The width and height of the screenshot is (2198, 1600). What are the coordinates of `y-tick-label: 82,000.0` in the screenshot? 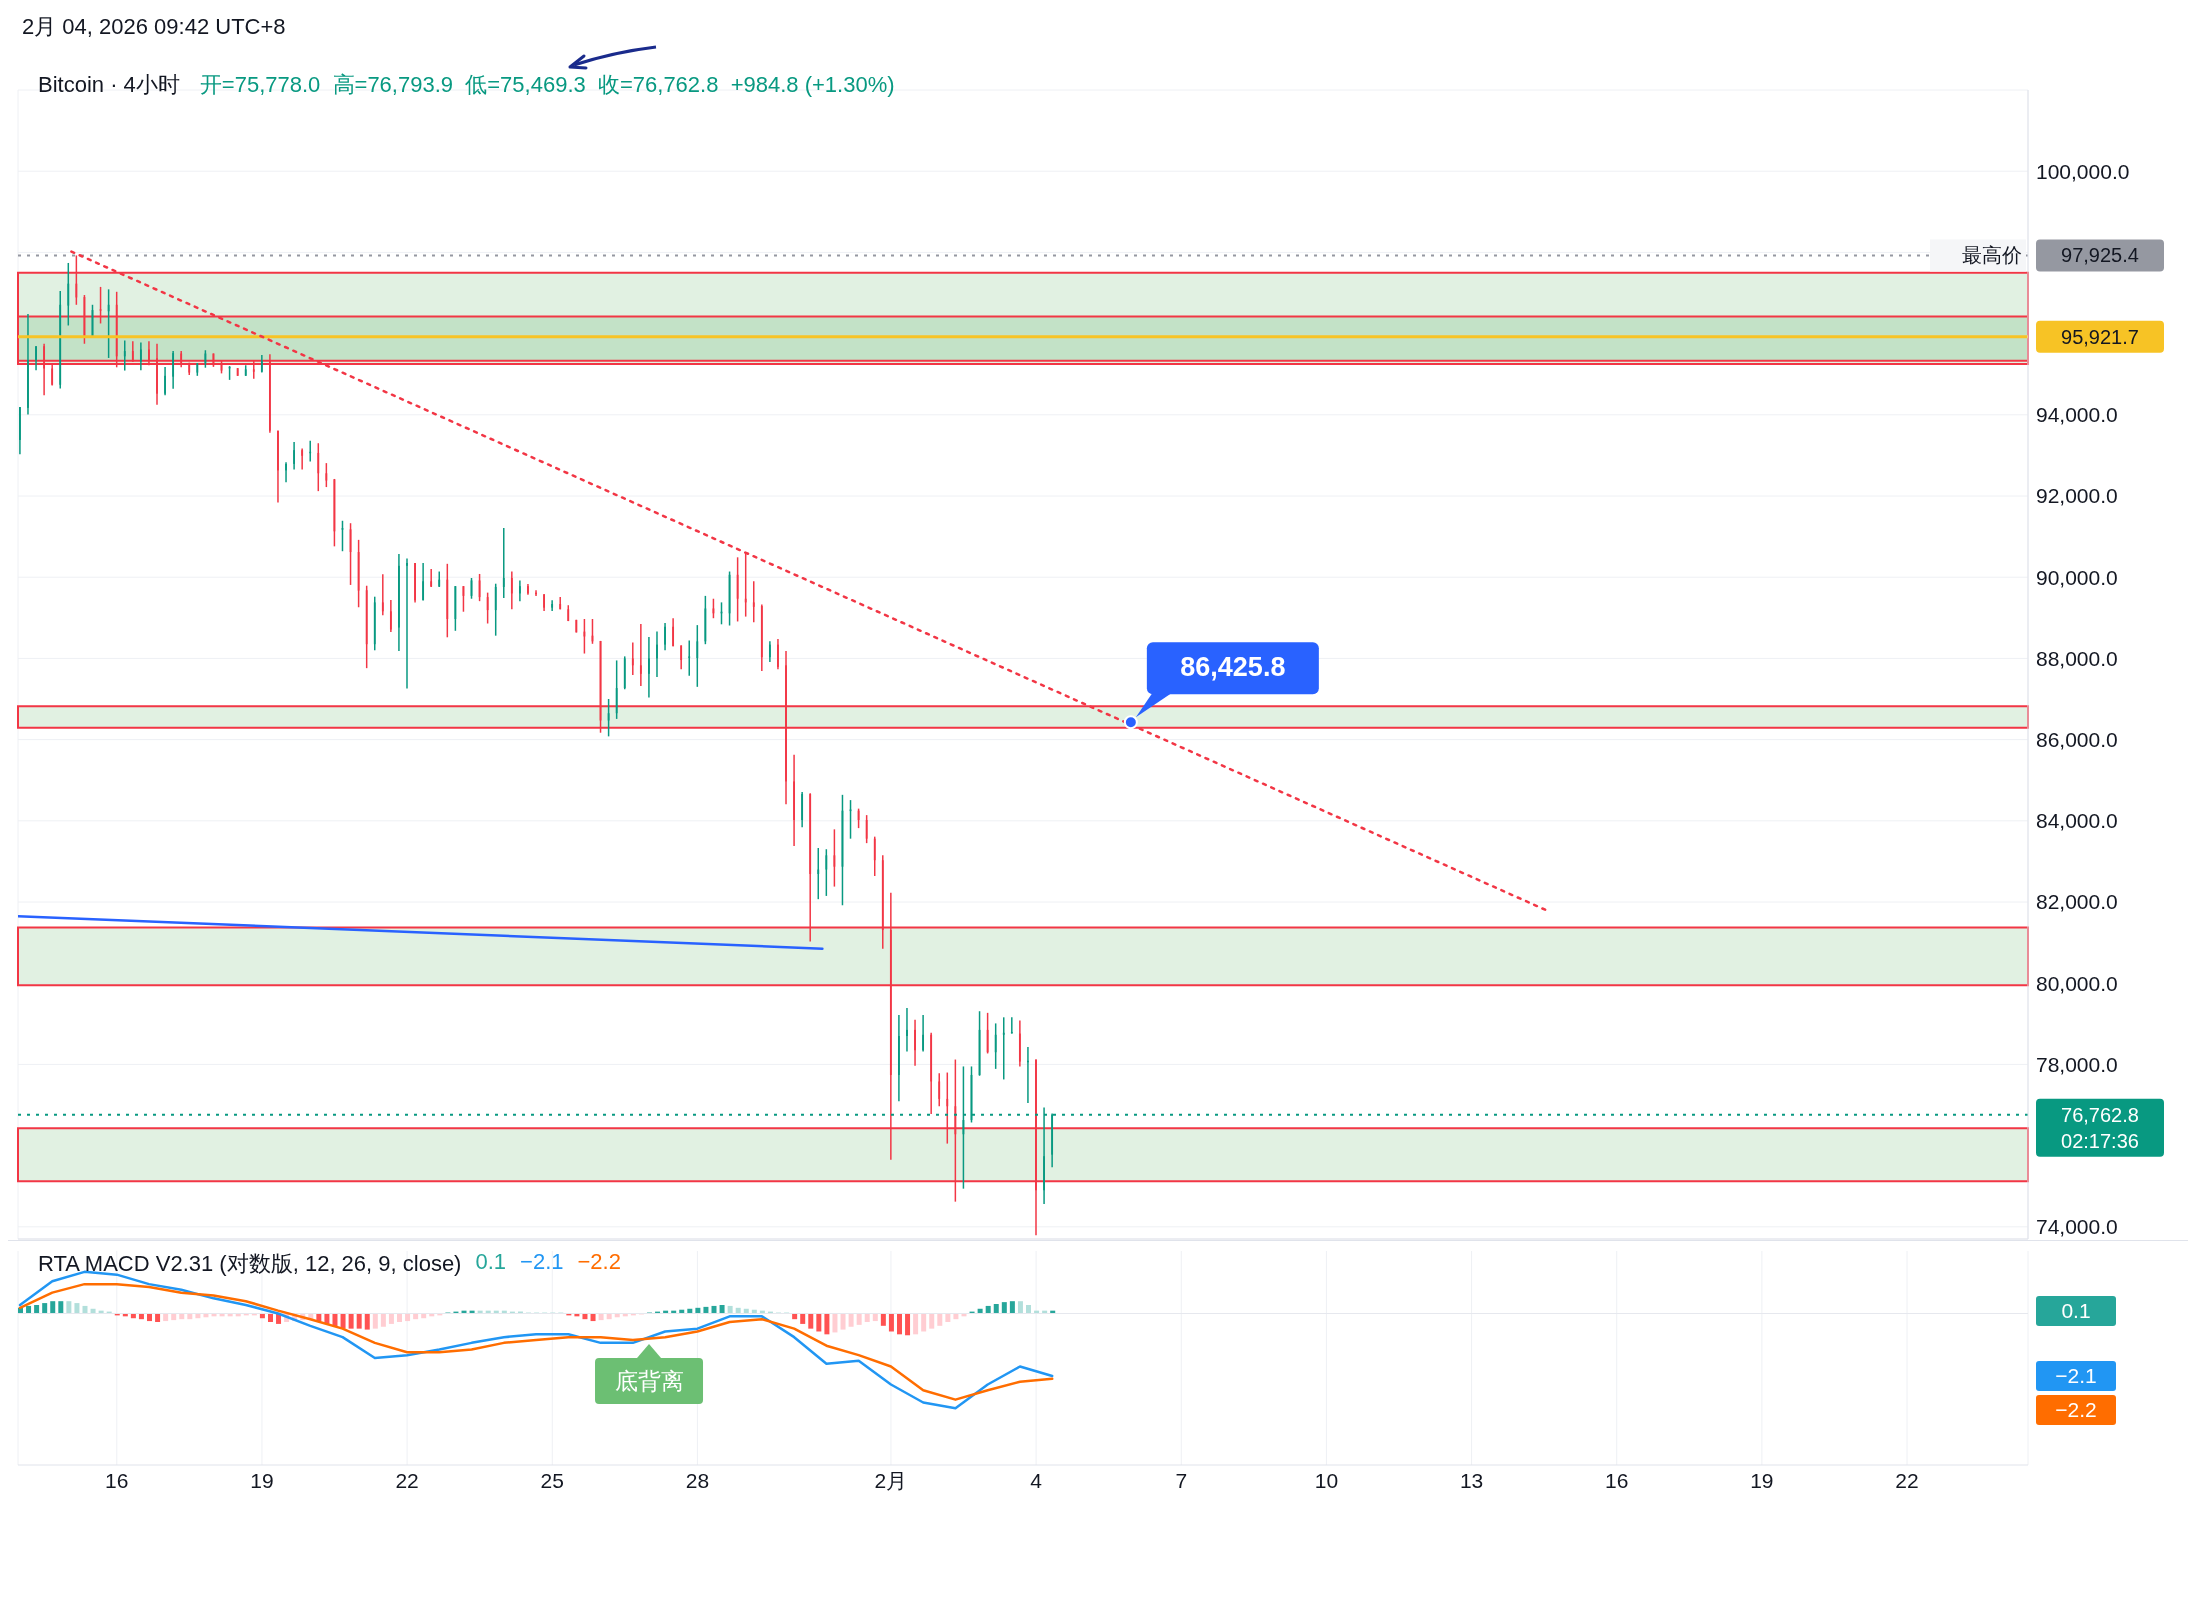 It's located at (2077, 902).